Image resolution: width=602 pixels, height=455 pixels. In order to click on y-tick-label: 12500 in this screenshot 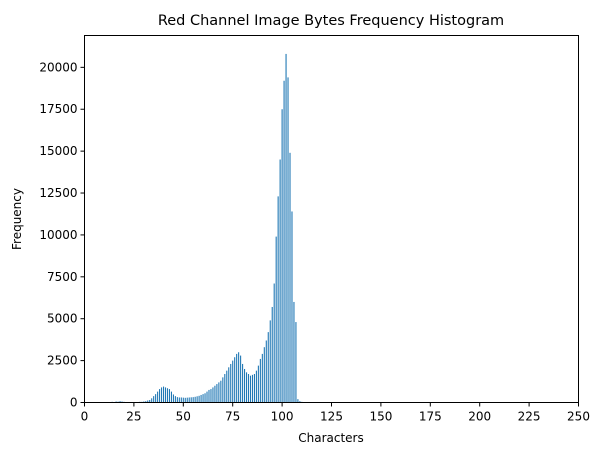, I will do `click(58, 193)`.